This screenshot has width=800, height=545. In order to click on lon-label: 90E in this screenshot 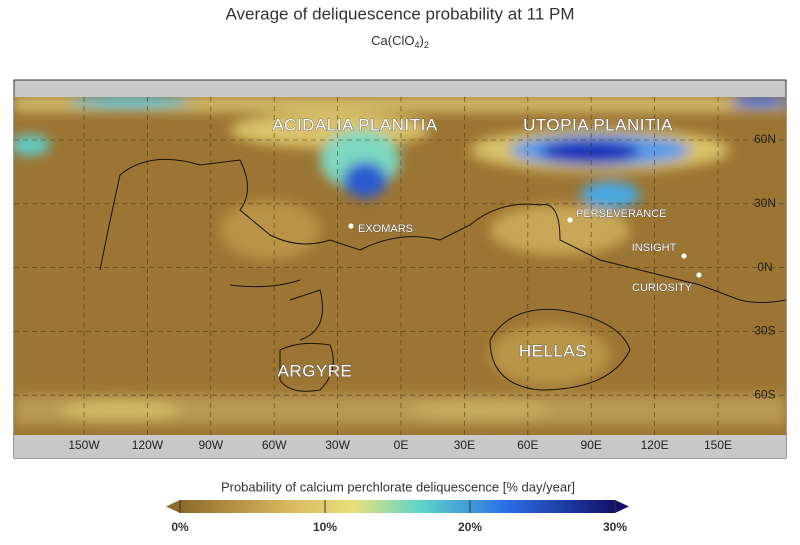, I will do `click(591, 445)`.